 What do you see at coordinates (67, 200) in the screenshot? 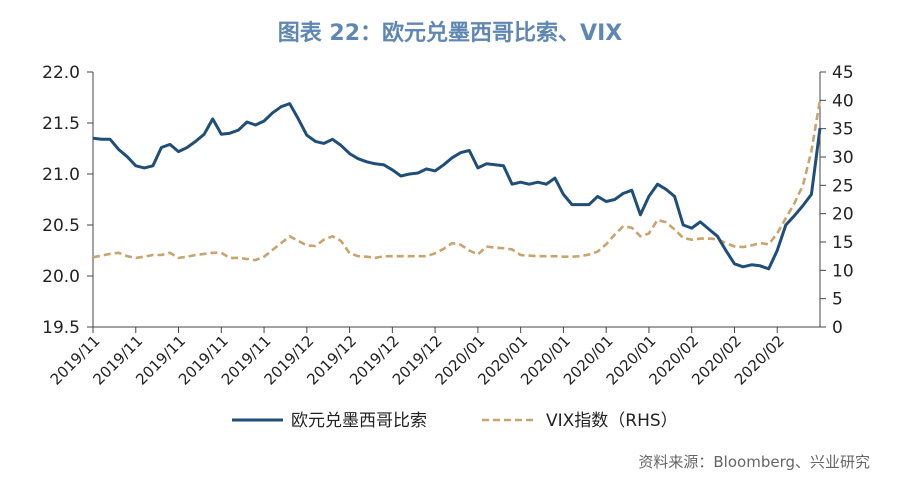
I see `left-axis-ticks: 19.5 20.0 20.5 21.0 21.5 22.0` at bounding box center [67, 200].